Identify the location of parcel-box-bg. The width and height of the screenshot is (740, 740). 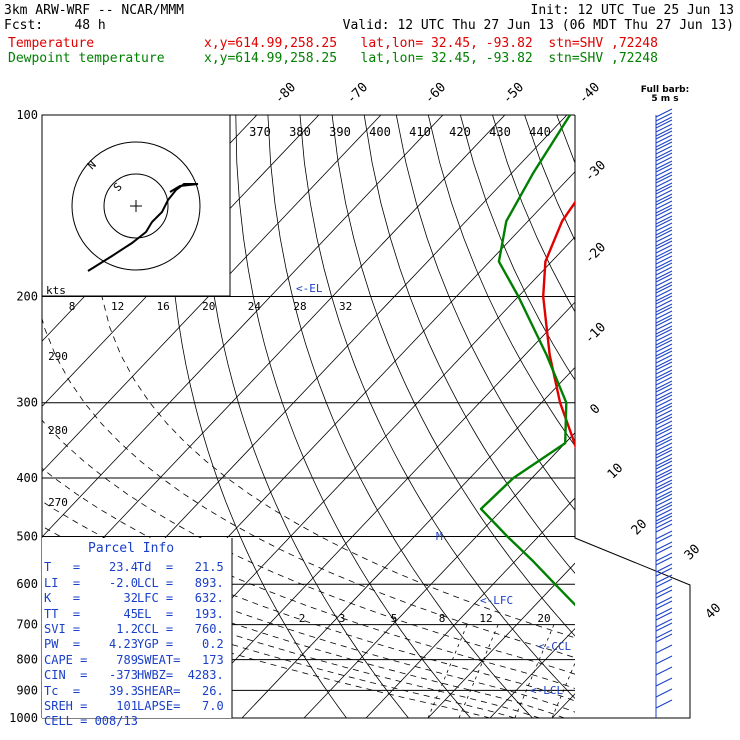
(137, 628).